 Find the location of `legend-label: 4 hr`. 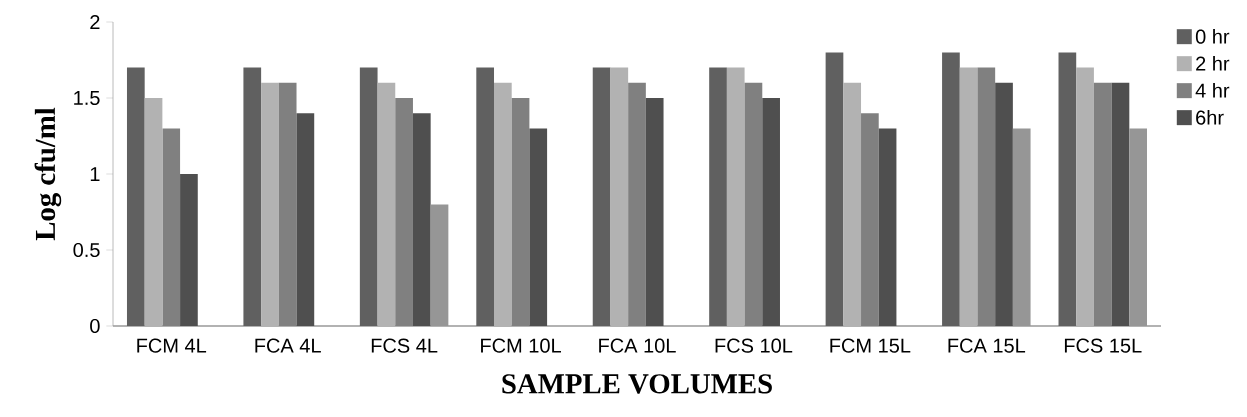

legend-label: 4 hr is located at coordinates (1212, 90).